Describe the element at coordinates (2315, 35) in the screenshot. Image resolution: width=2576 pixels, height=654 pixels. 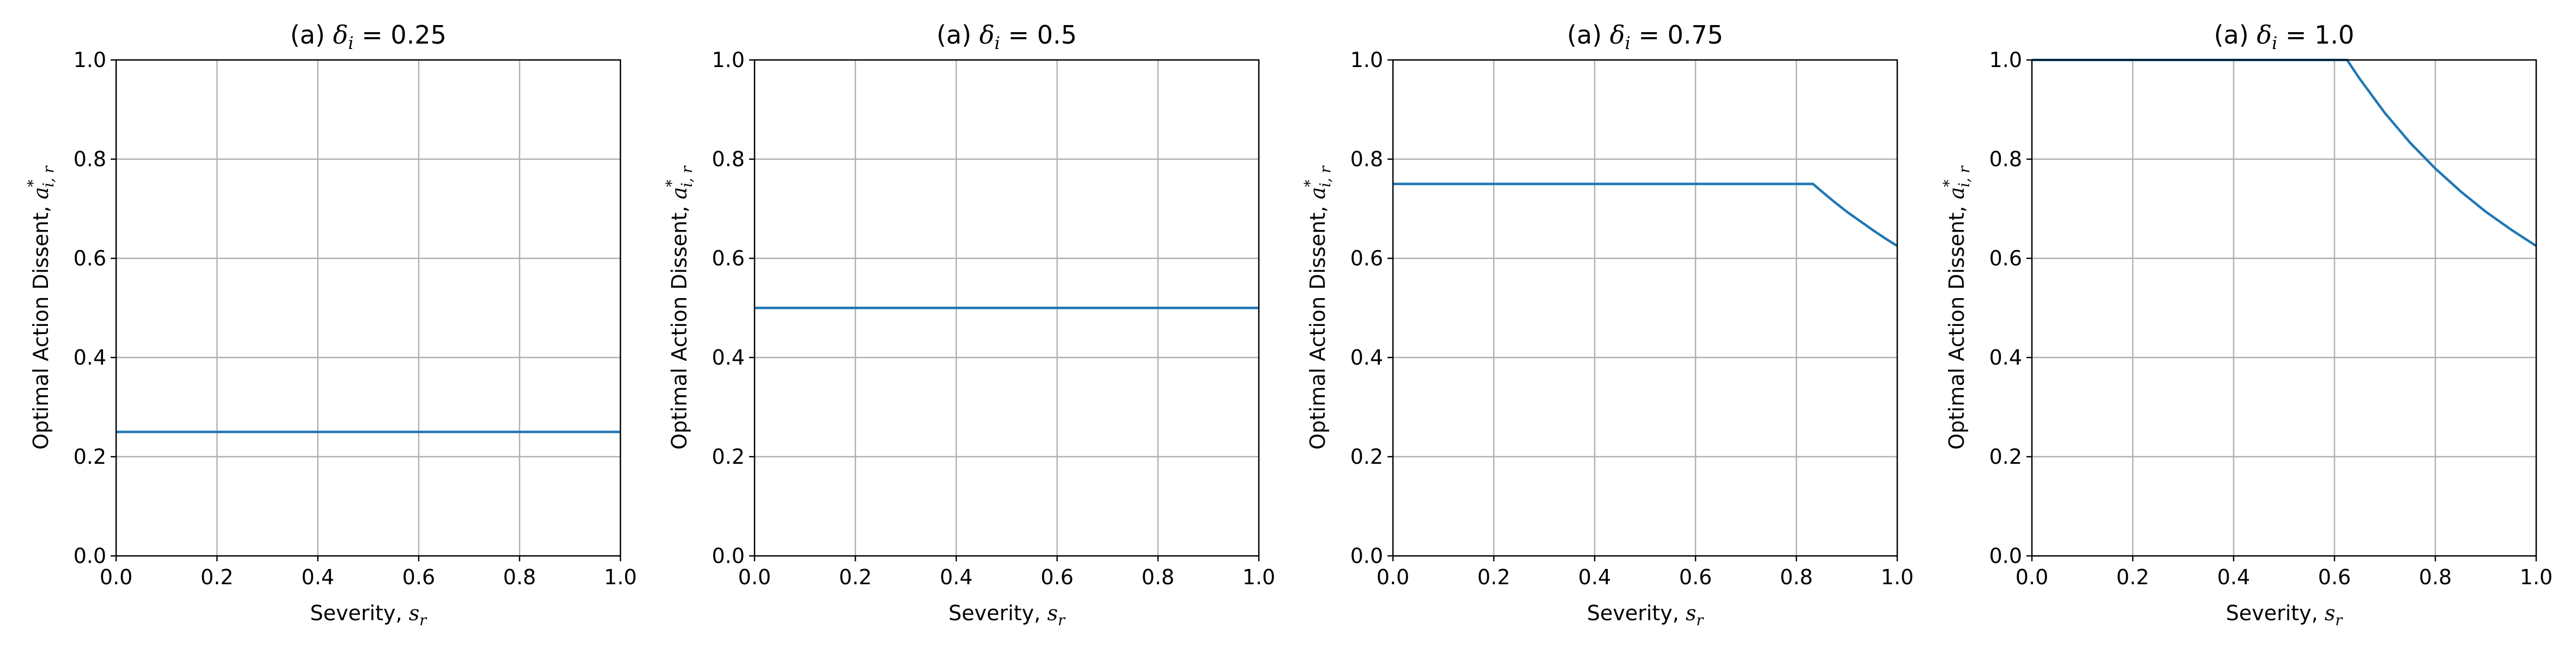
I see `panel-title-value: = 1.0` at that location.